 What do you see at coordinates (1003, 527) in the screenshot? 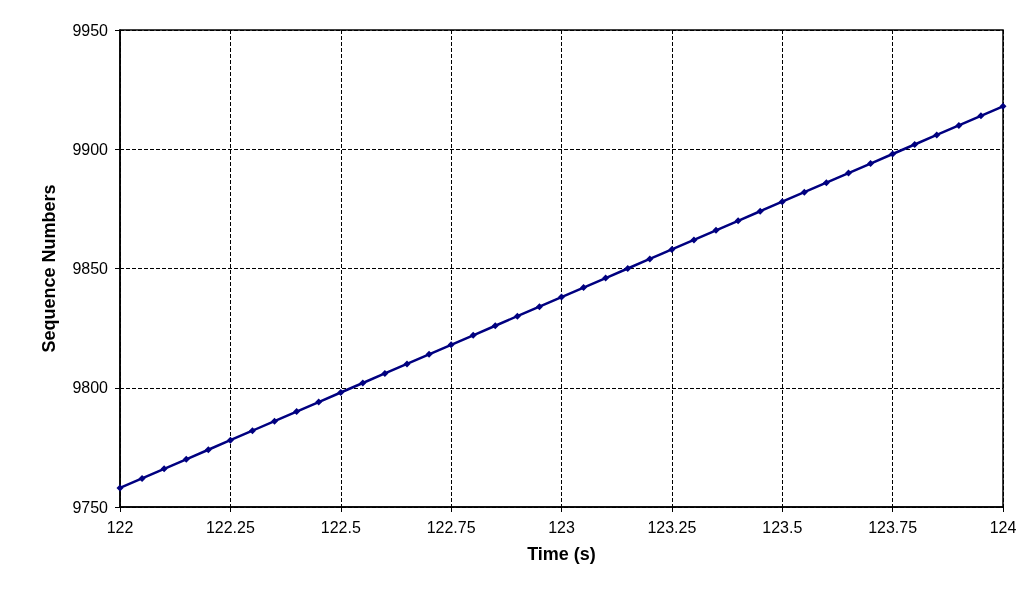
I see `x-tick-label: 124` at bounding box center [1003, 527].